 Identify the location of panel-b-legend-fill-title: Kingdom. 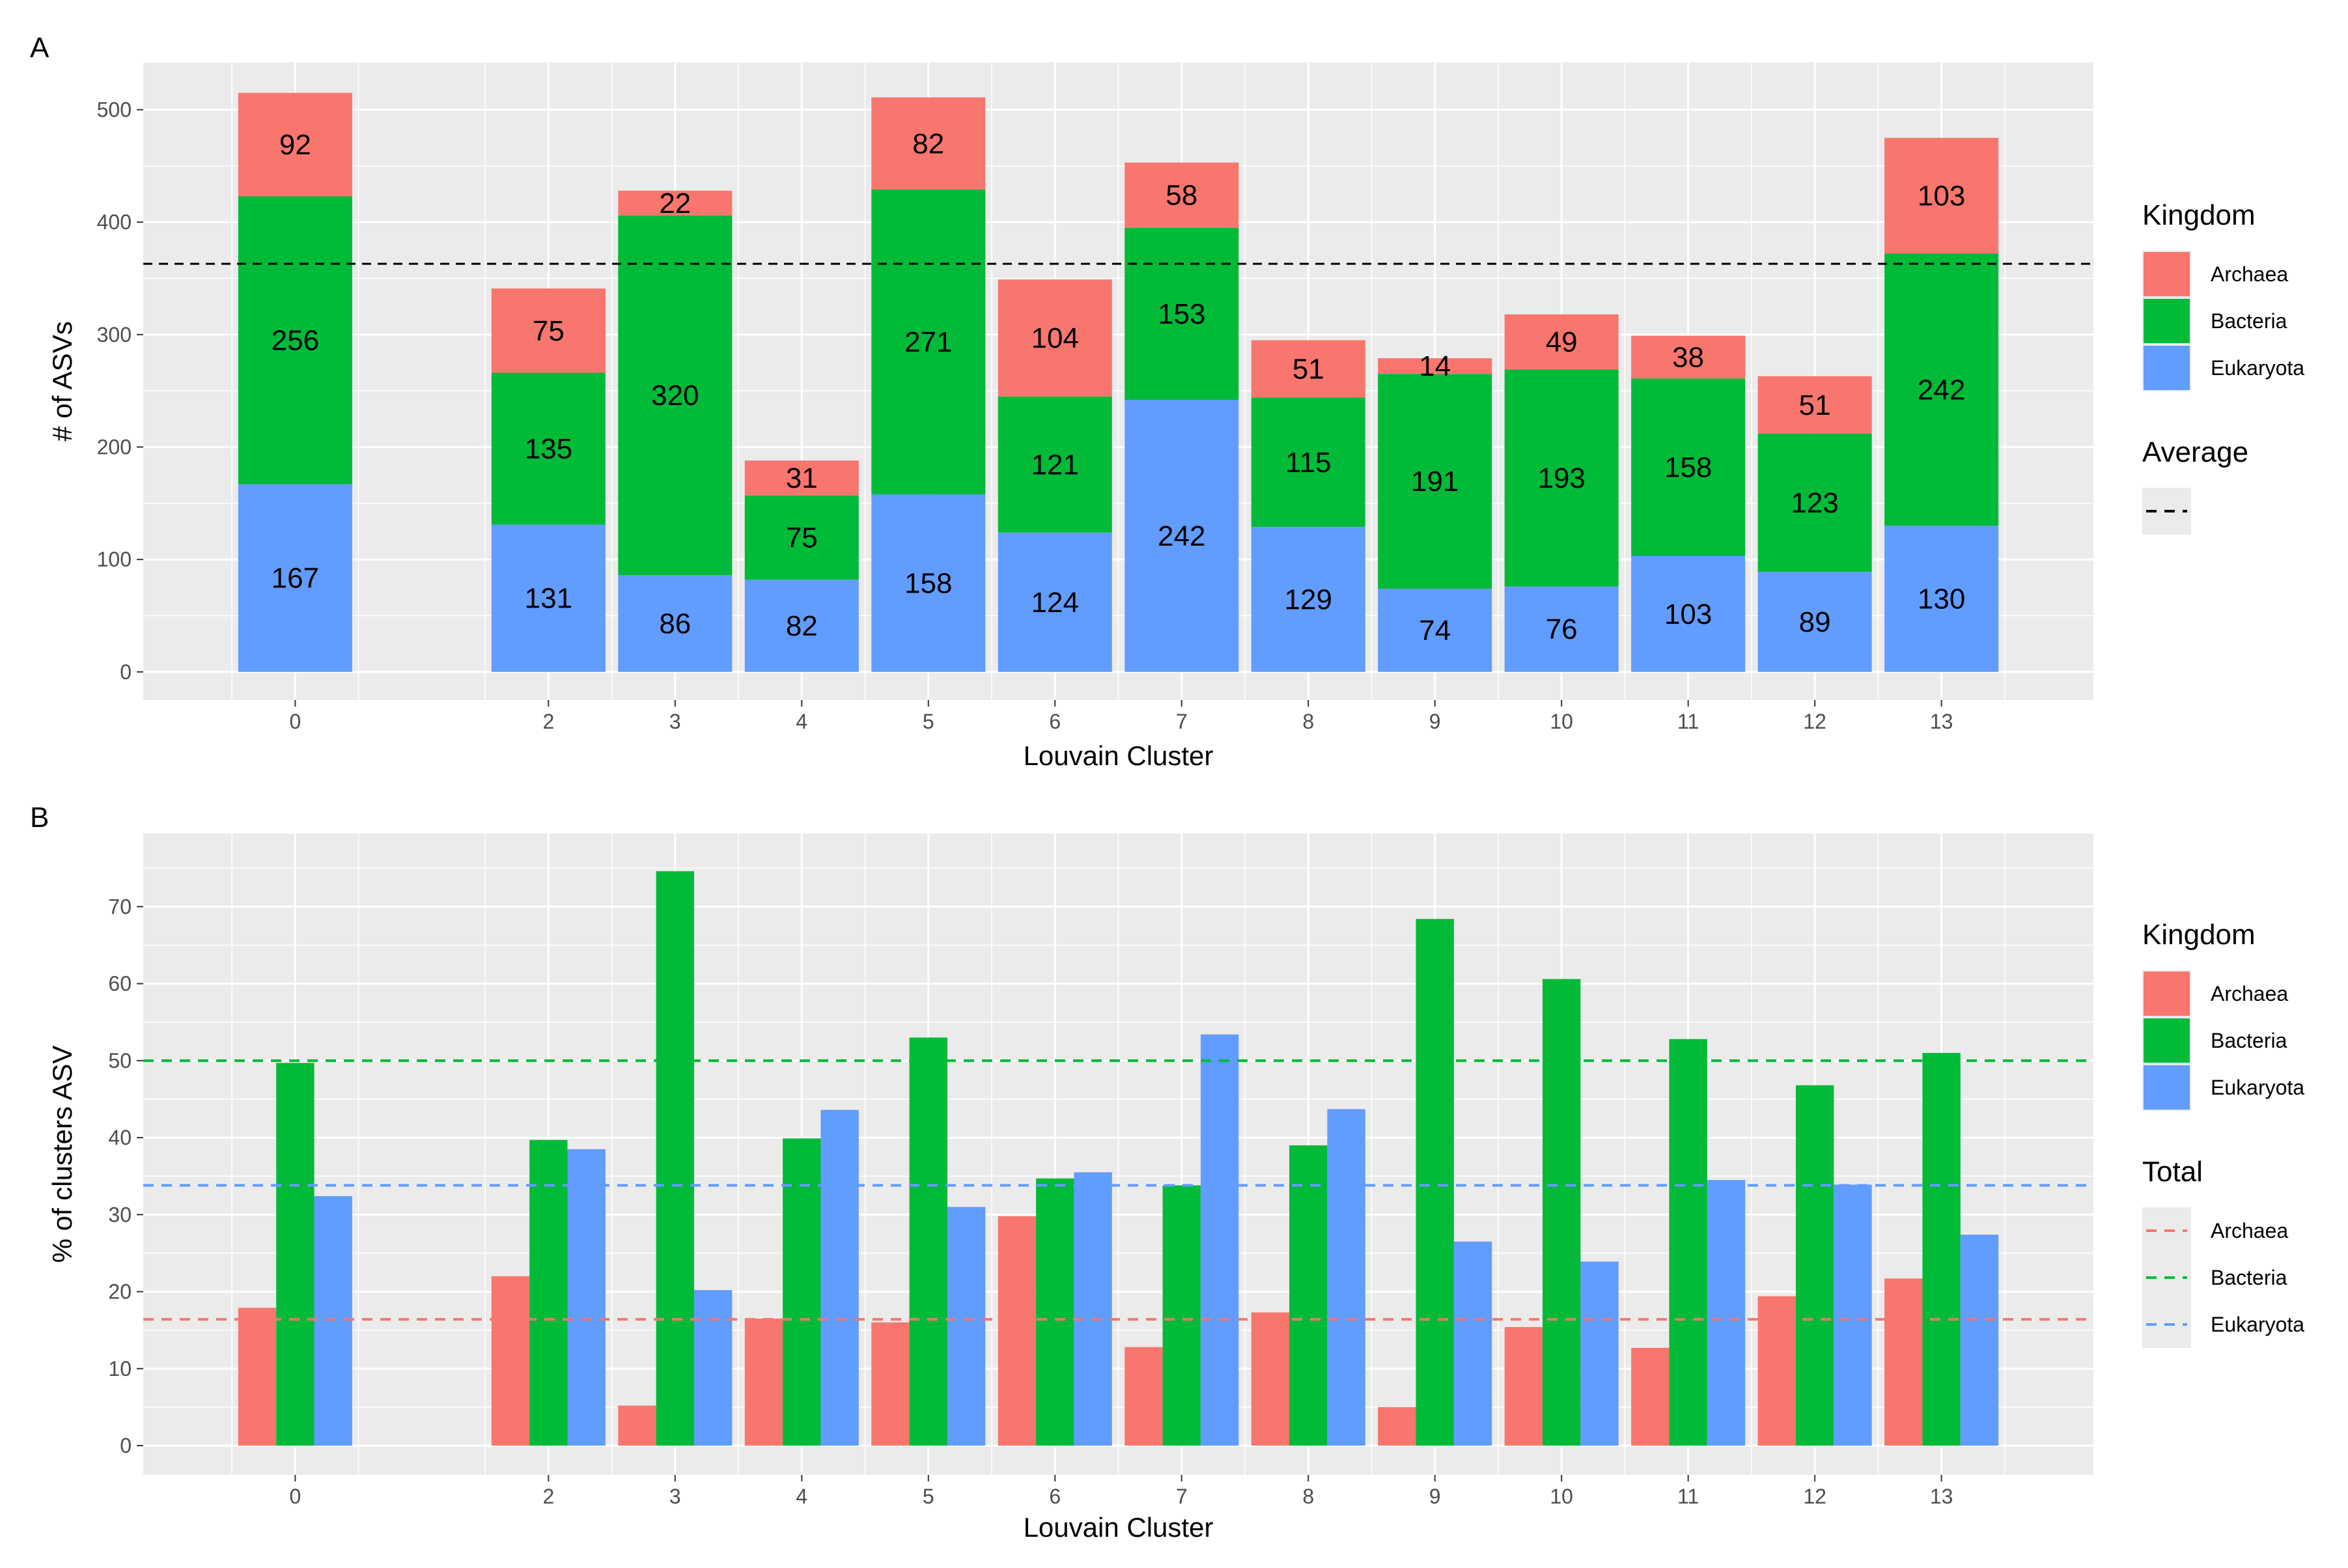
(2199, 935).